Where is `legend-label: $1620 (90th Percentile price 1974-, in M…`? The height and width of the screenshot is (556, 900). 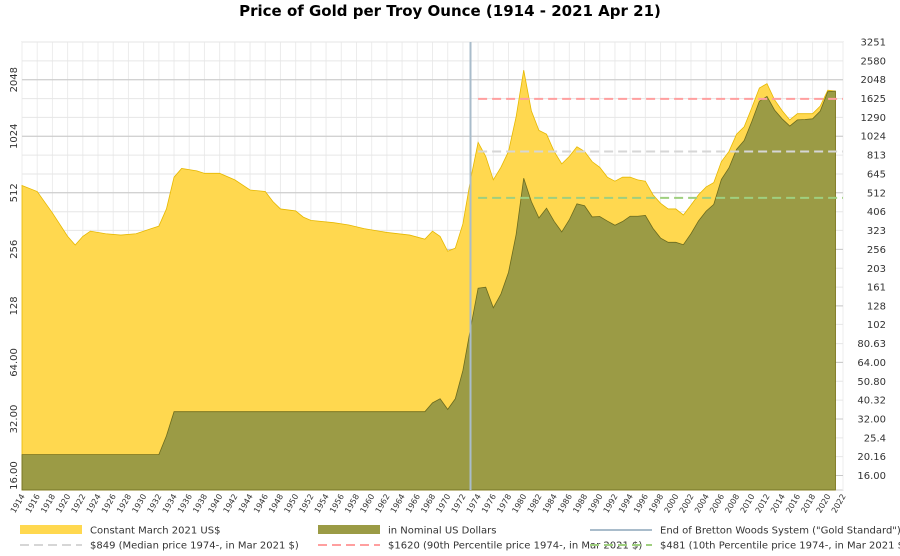 legend-label: $1620 (90th Percentile price 1974-, in M… is located at coordinates (515, 546).